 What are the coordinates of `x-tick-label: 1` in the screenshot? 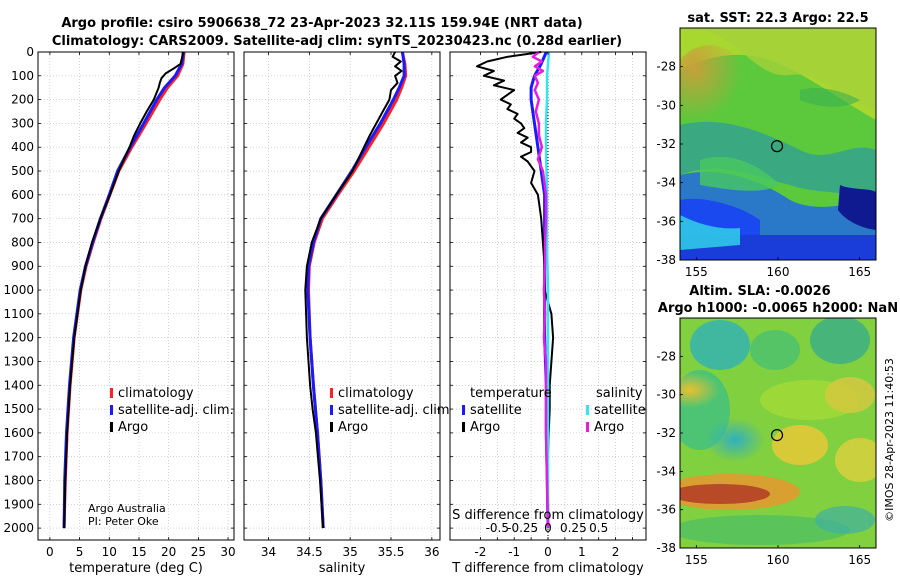 It's located at (582, 552).